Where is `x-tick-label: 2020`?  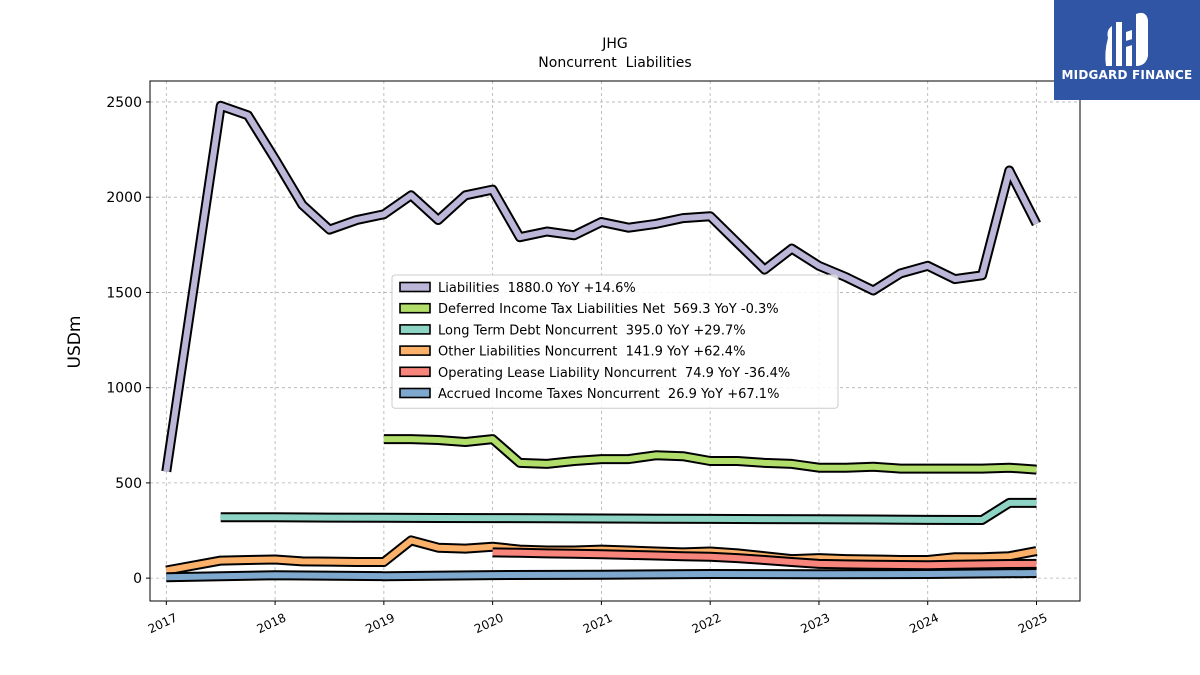 x-tick-label: 2020 is located at coordinates (489, 624).